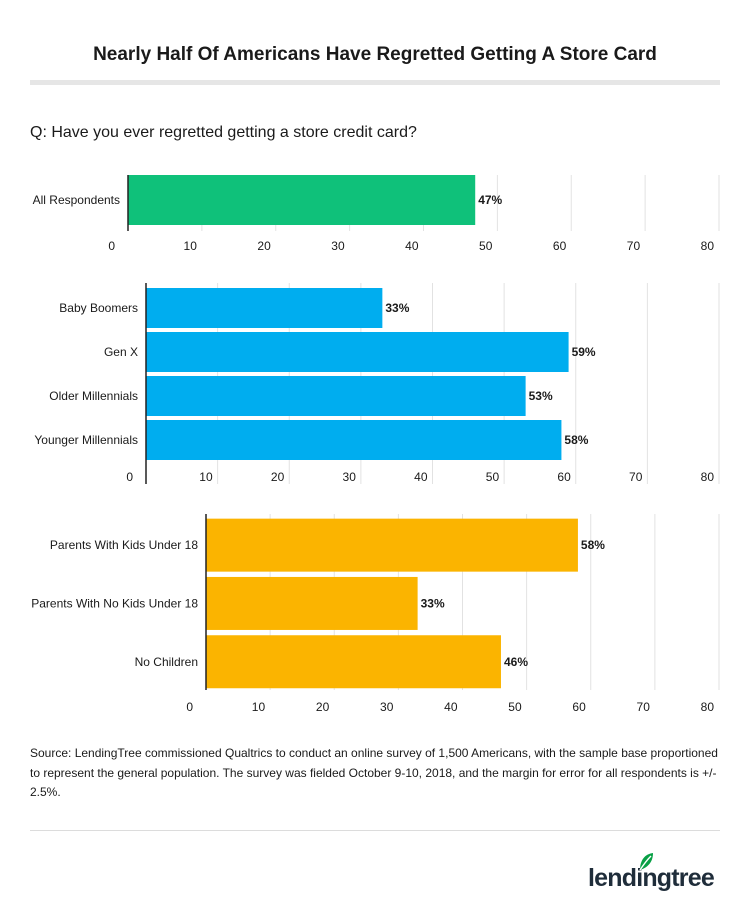 This screenshot has width=750, height=913. Describe the element at coordinates (584, 352) in the screenshot. I see `value-label: 59%` at that location.